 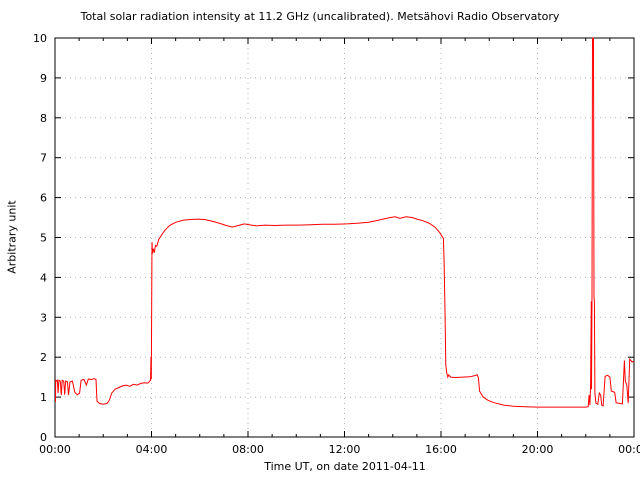 What do you see at coordinates (538, 449) in the screenshot?
I see `x-tick-label: 20:00` at bounding box center [538, 449].